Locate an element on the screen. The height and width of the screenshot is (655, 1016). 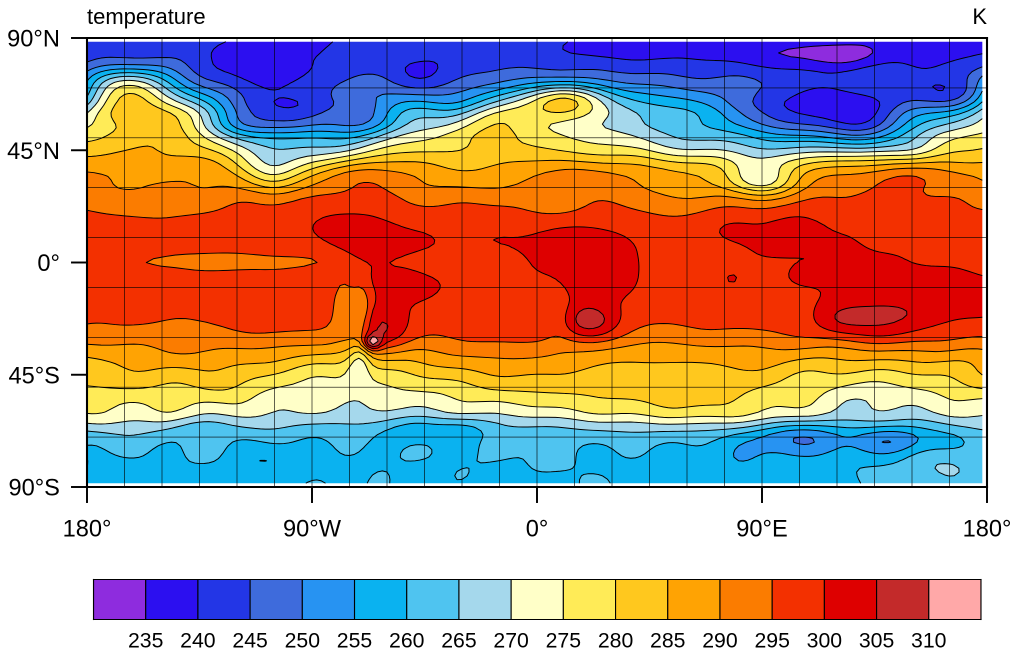
svg-text: 270 is located at coordinates (510, 640).